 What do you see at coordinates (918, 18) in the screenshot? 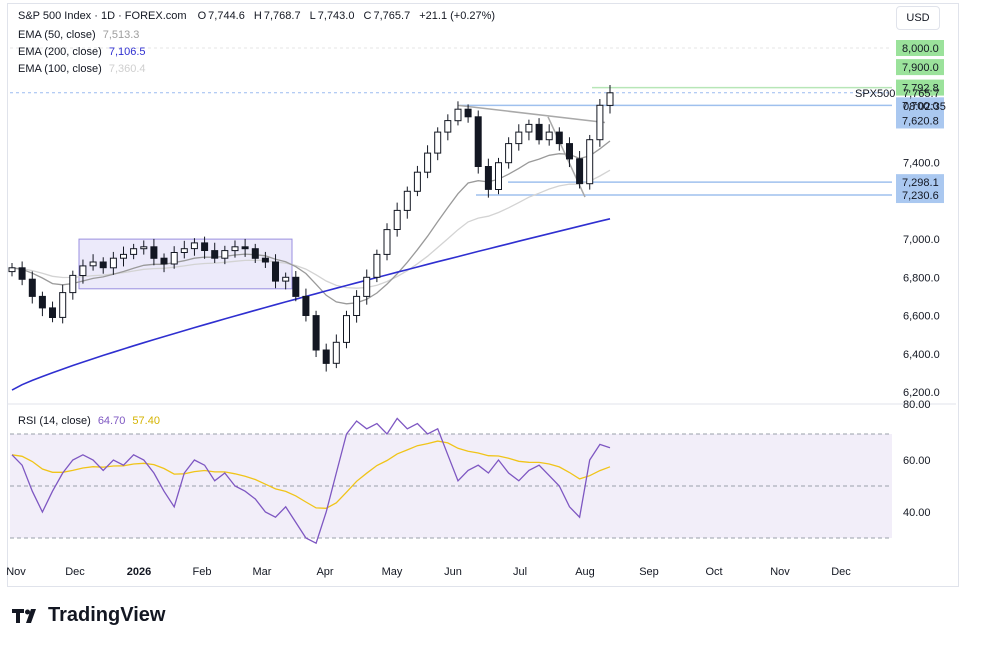
I see `currency-button: USD` at bounding box center [918, 18].